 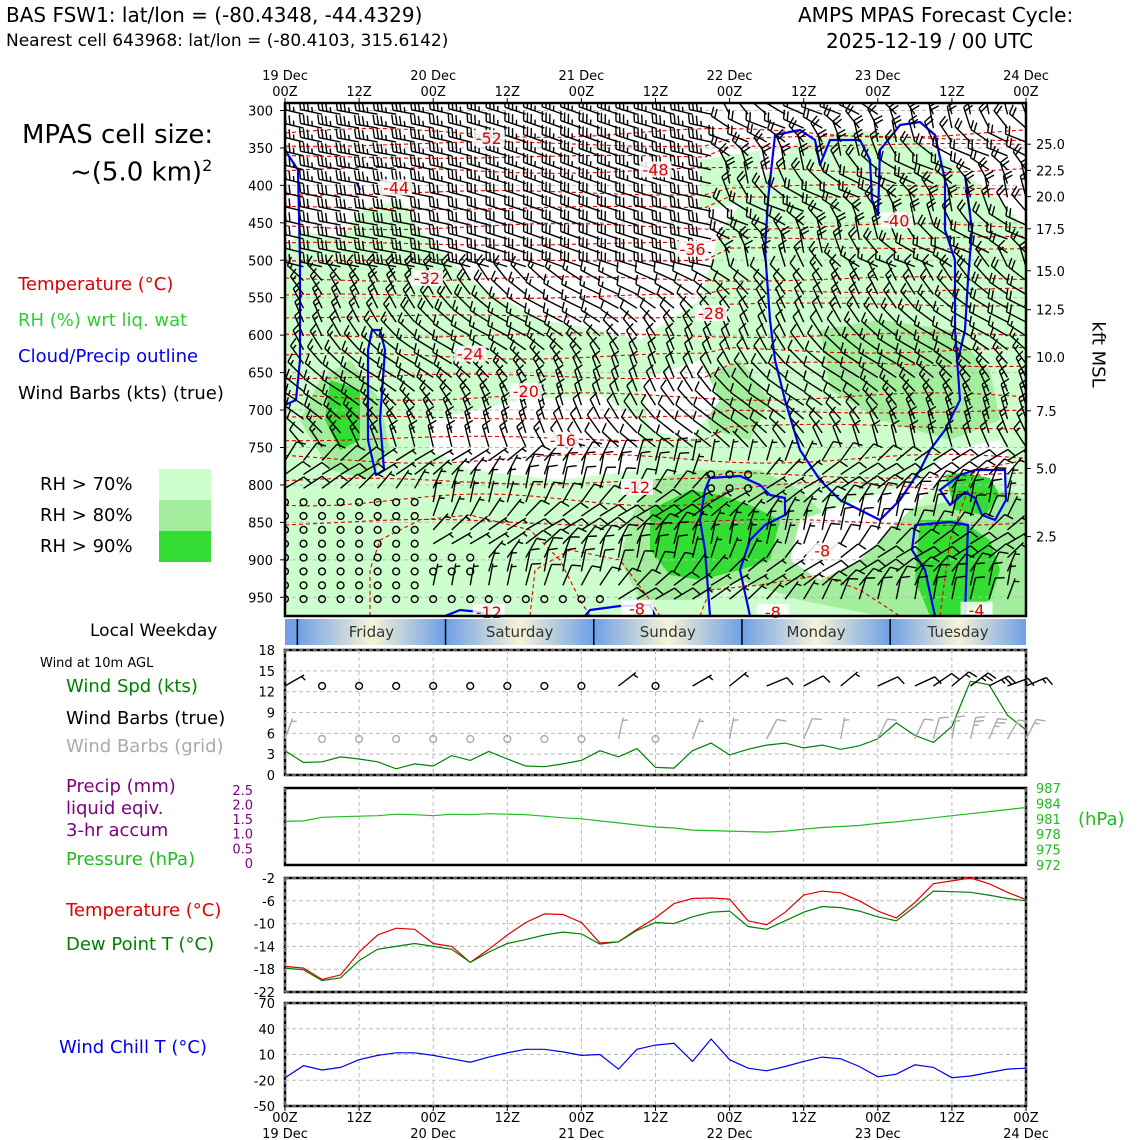 I want to click on pressure-unit-label: (hPa), so click(x=1101, y=819).